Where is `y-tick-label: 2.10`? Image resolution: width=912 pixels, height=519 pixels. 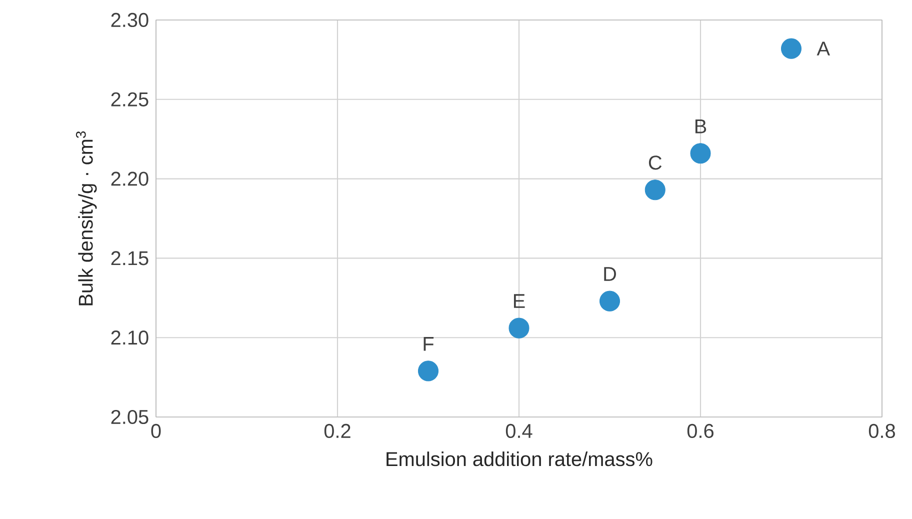
y-tick-label: 2.10 is located at coordinates (129, 337).